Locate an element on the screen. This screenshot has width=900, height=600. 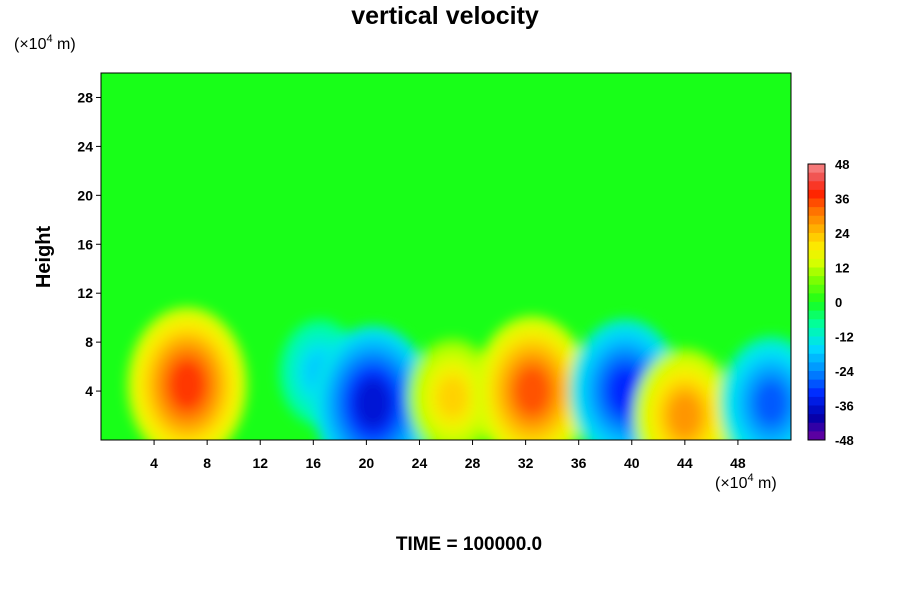
x-axis-unit: (×104 m) is located at coordinates (746, 482).